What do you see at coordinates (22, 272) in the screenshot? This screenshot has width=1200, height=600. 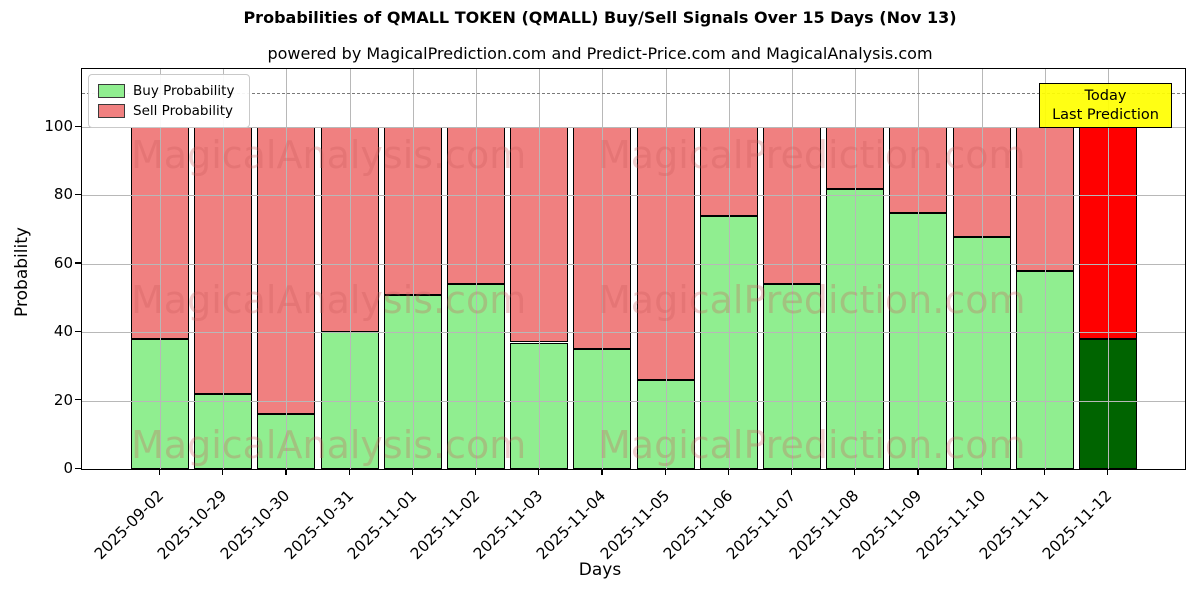 I see `y-axis-label: Probability` at bounding box center [22, 272].